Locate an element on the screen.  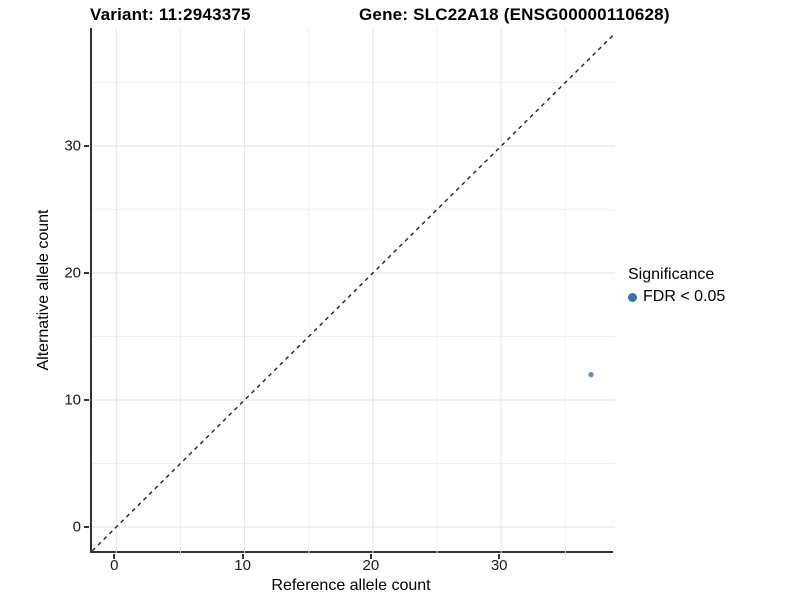
y-axis-tick-label: 20 is located at coordinates (72, 273).